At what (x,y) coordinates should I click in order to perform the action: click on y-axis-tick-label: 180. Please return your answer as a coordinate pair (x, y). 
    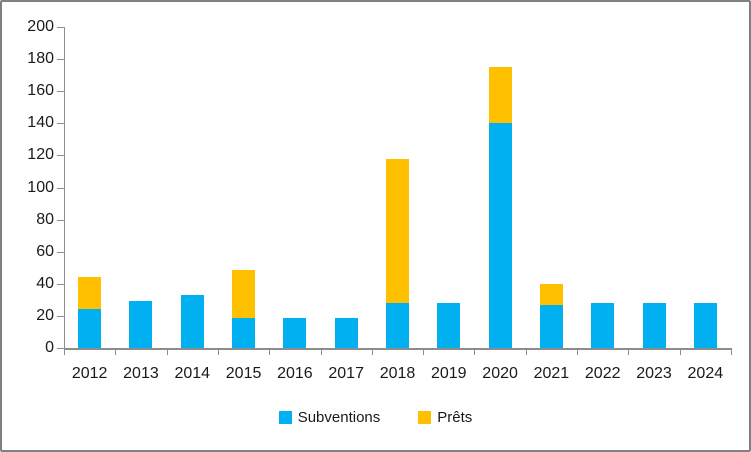
    Looking at the image, I should click on (40, 59).